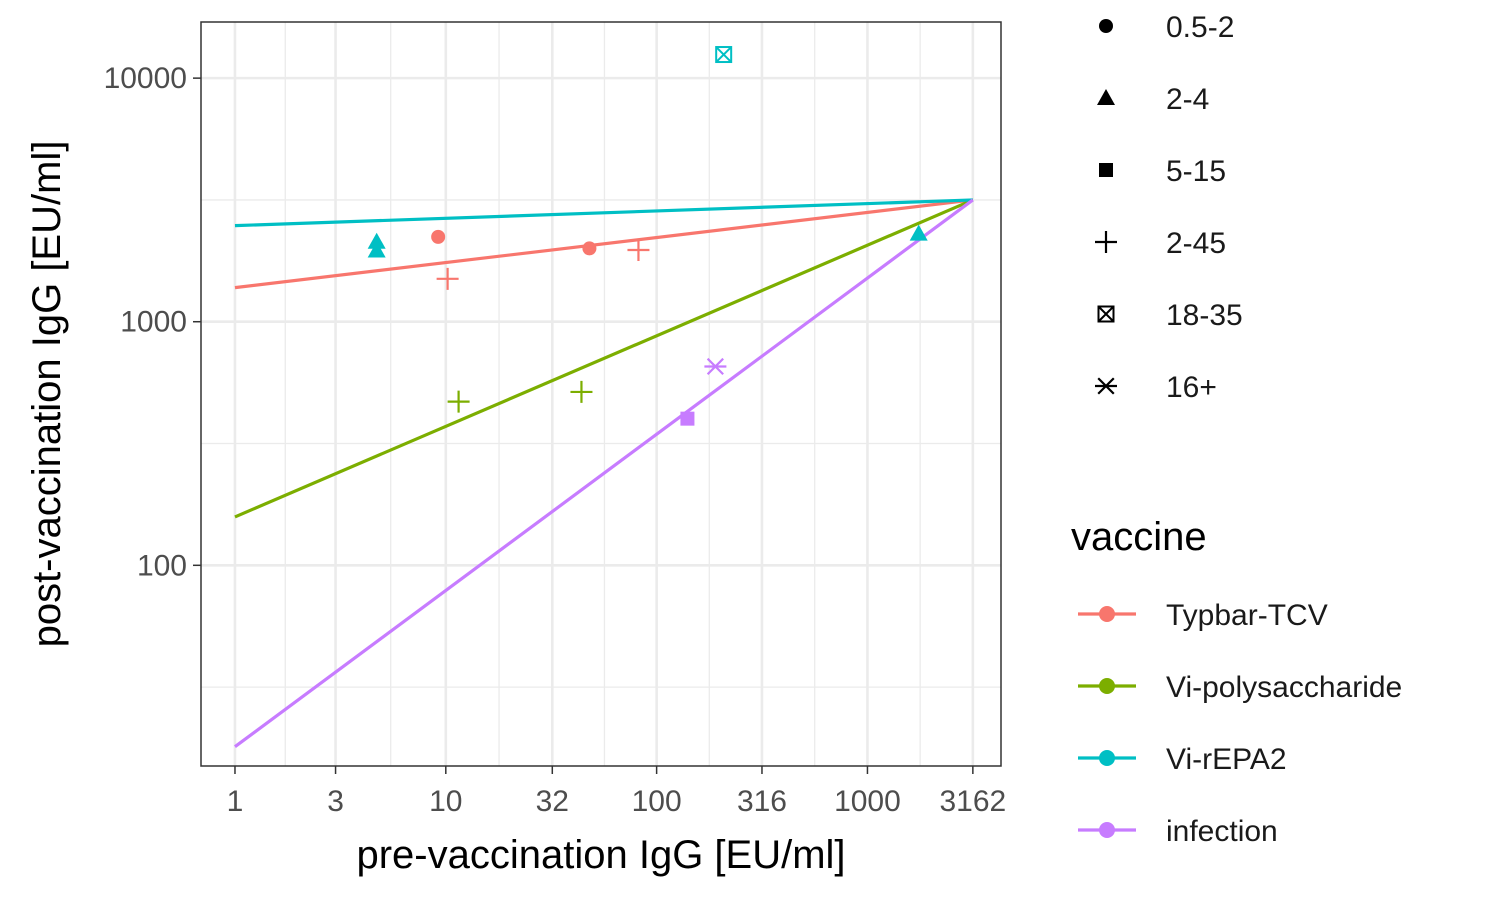 This screenshot has height=900, width=1500. Describe the element at coordinates (162, 565) in the screenshot. I see `y-tick-label: 100` at that location.